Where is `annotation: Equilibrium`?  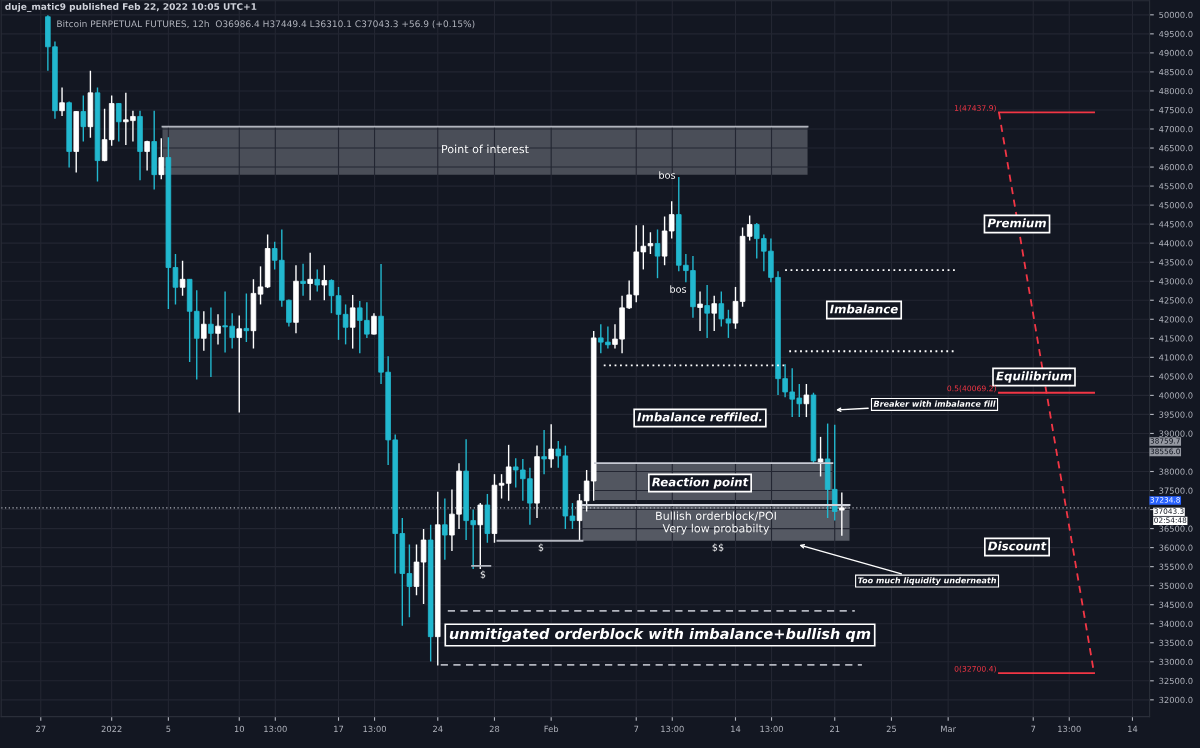
annotation: Equilibrium is located at coordinates (1034, 377).